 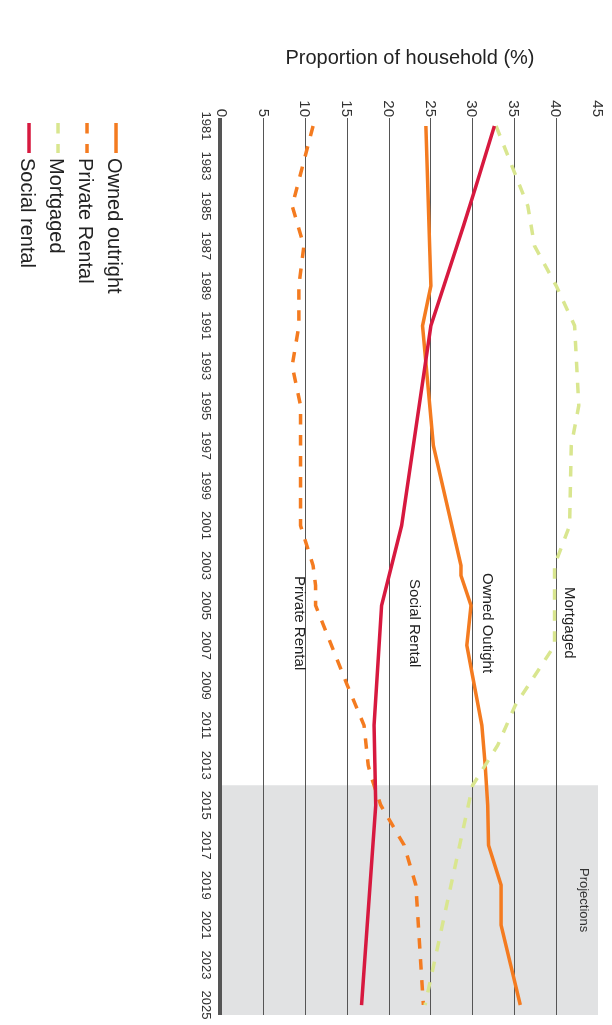 I want to click on y-tick-label: 2009, so click(x=207, y=685).